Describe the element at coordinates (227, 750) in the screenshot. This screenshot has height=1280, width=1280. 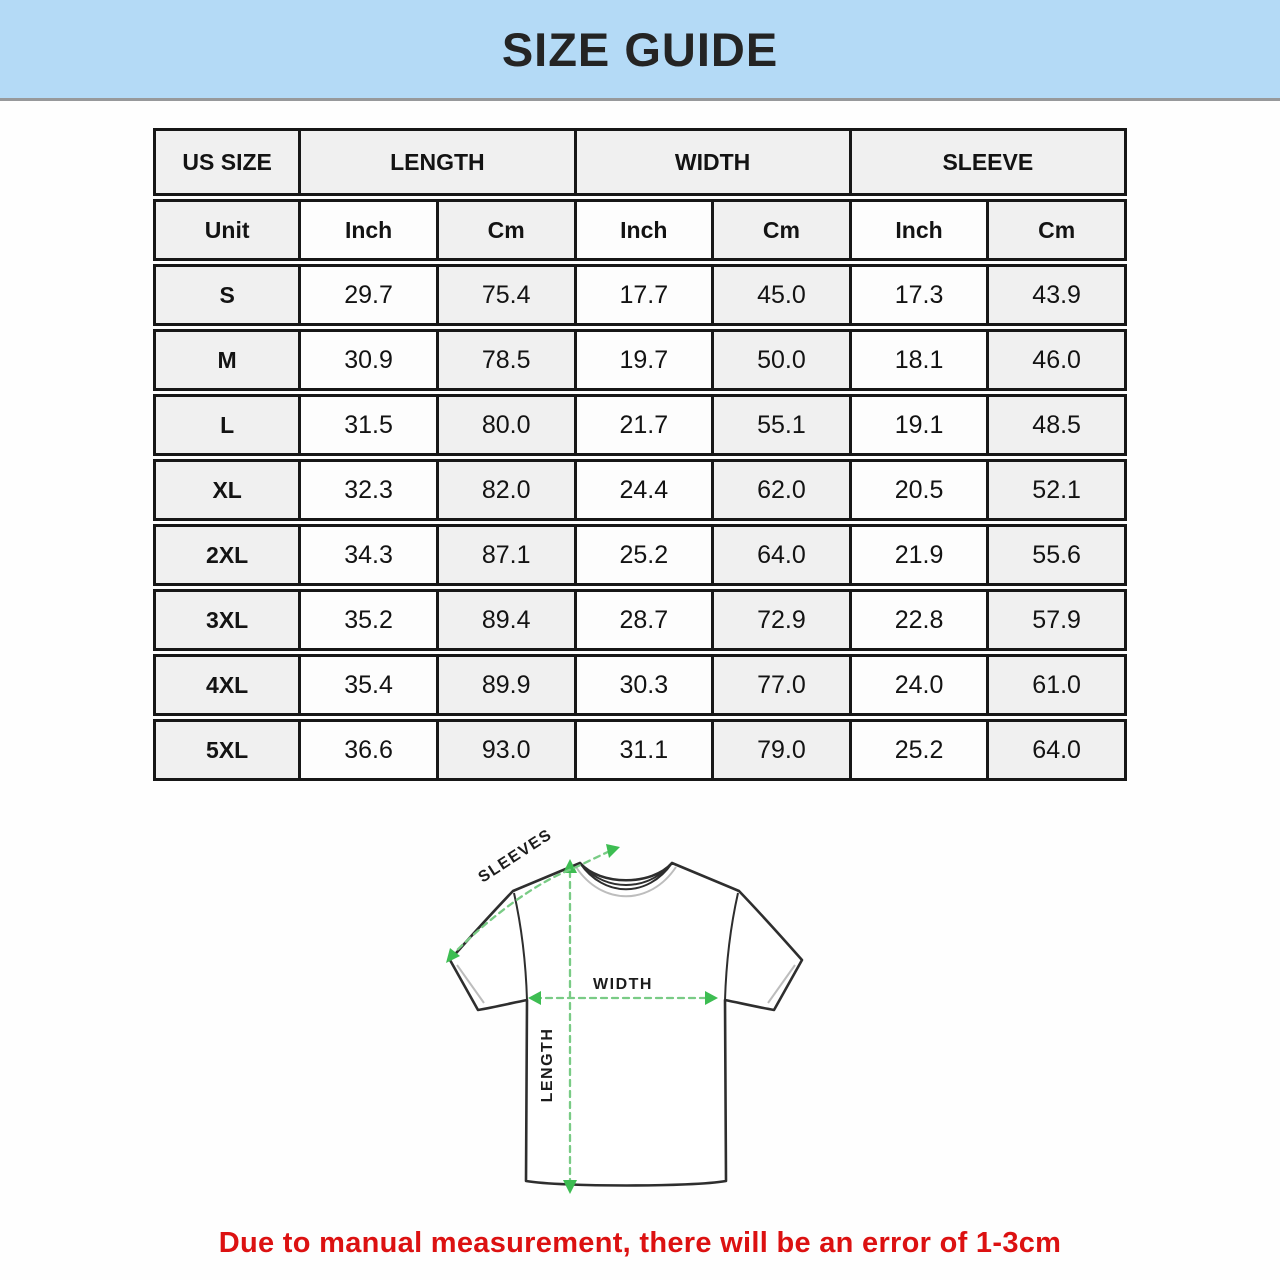
I see `size-cell: 5XL` at that location.